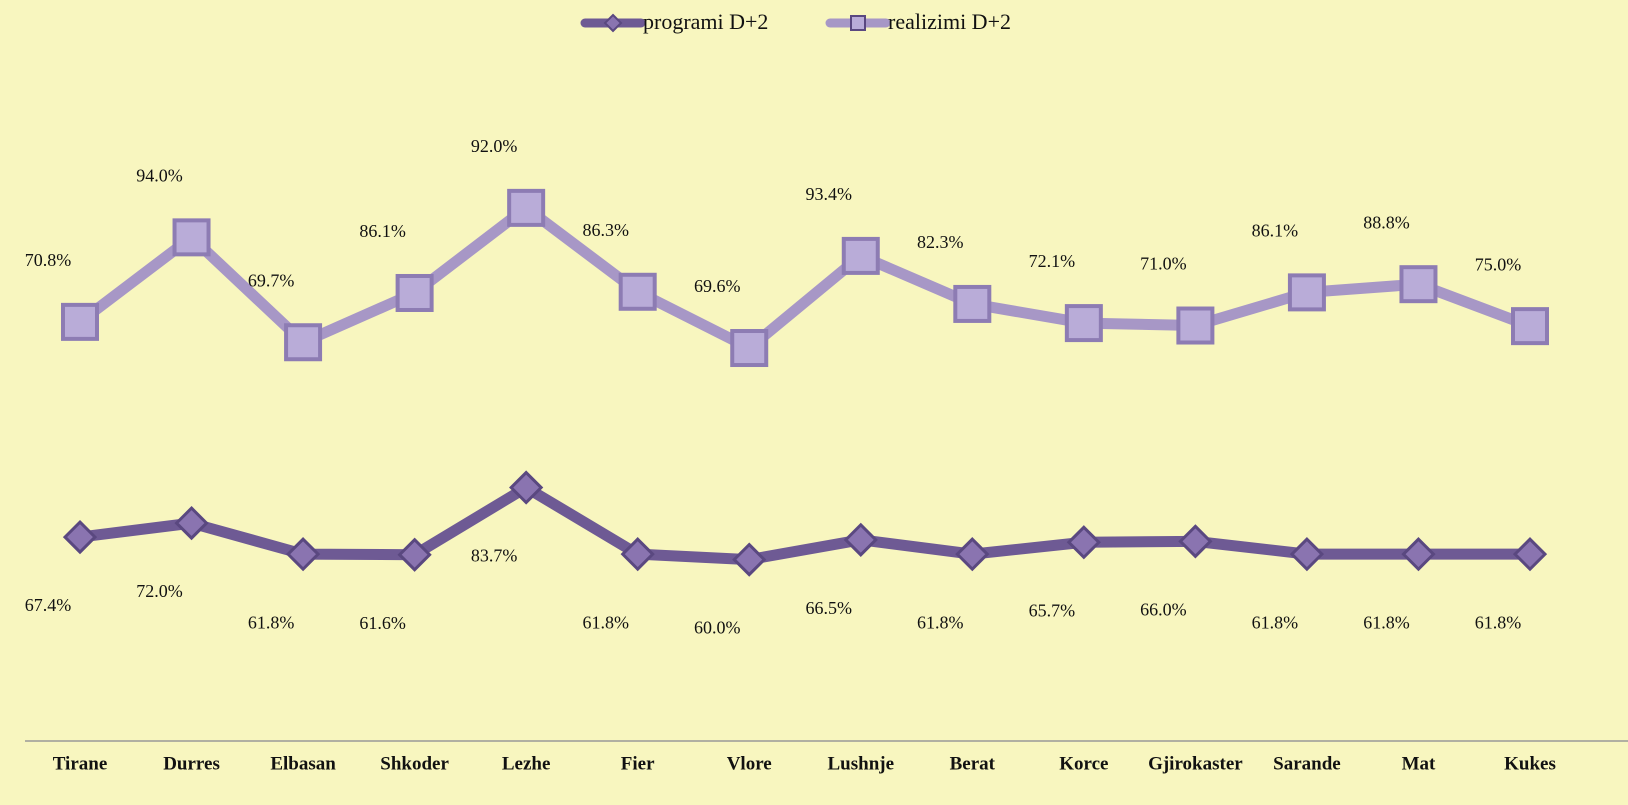 This screenshot has height=805, width=1628. Describe the element at coordinates (705, 21) in the screenshot. I see `legend-label: programi D+2` at that location.